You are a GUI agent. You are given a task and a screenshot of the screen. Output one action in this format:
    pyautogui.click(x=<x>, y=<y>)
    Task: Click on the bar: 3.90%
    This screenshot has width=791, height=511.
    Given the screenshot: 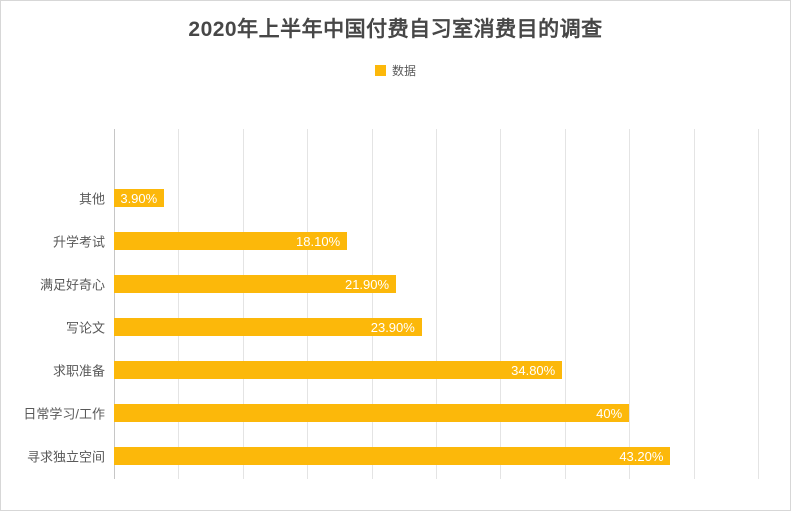 What is the action you would take?
    pyautogui.click(x=139, y=198)
    